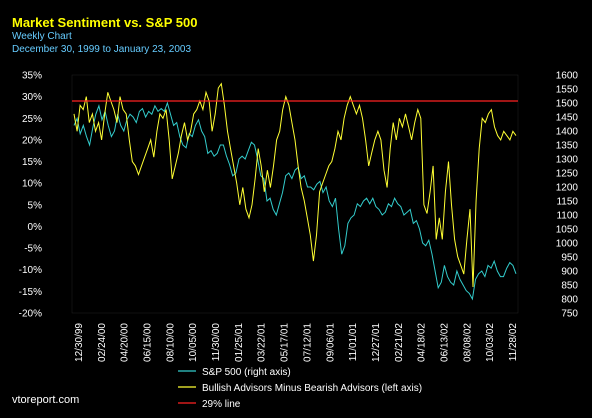 The image size is (592, 418). I want to click on right-tick-label: 1300, so click(567, 160).